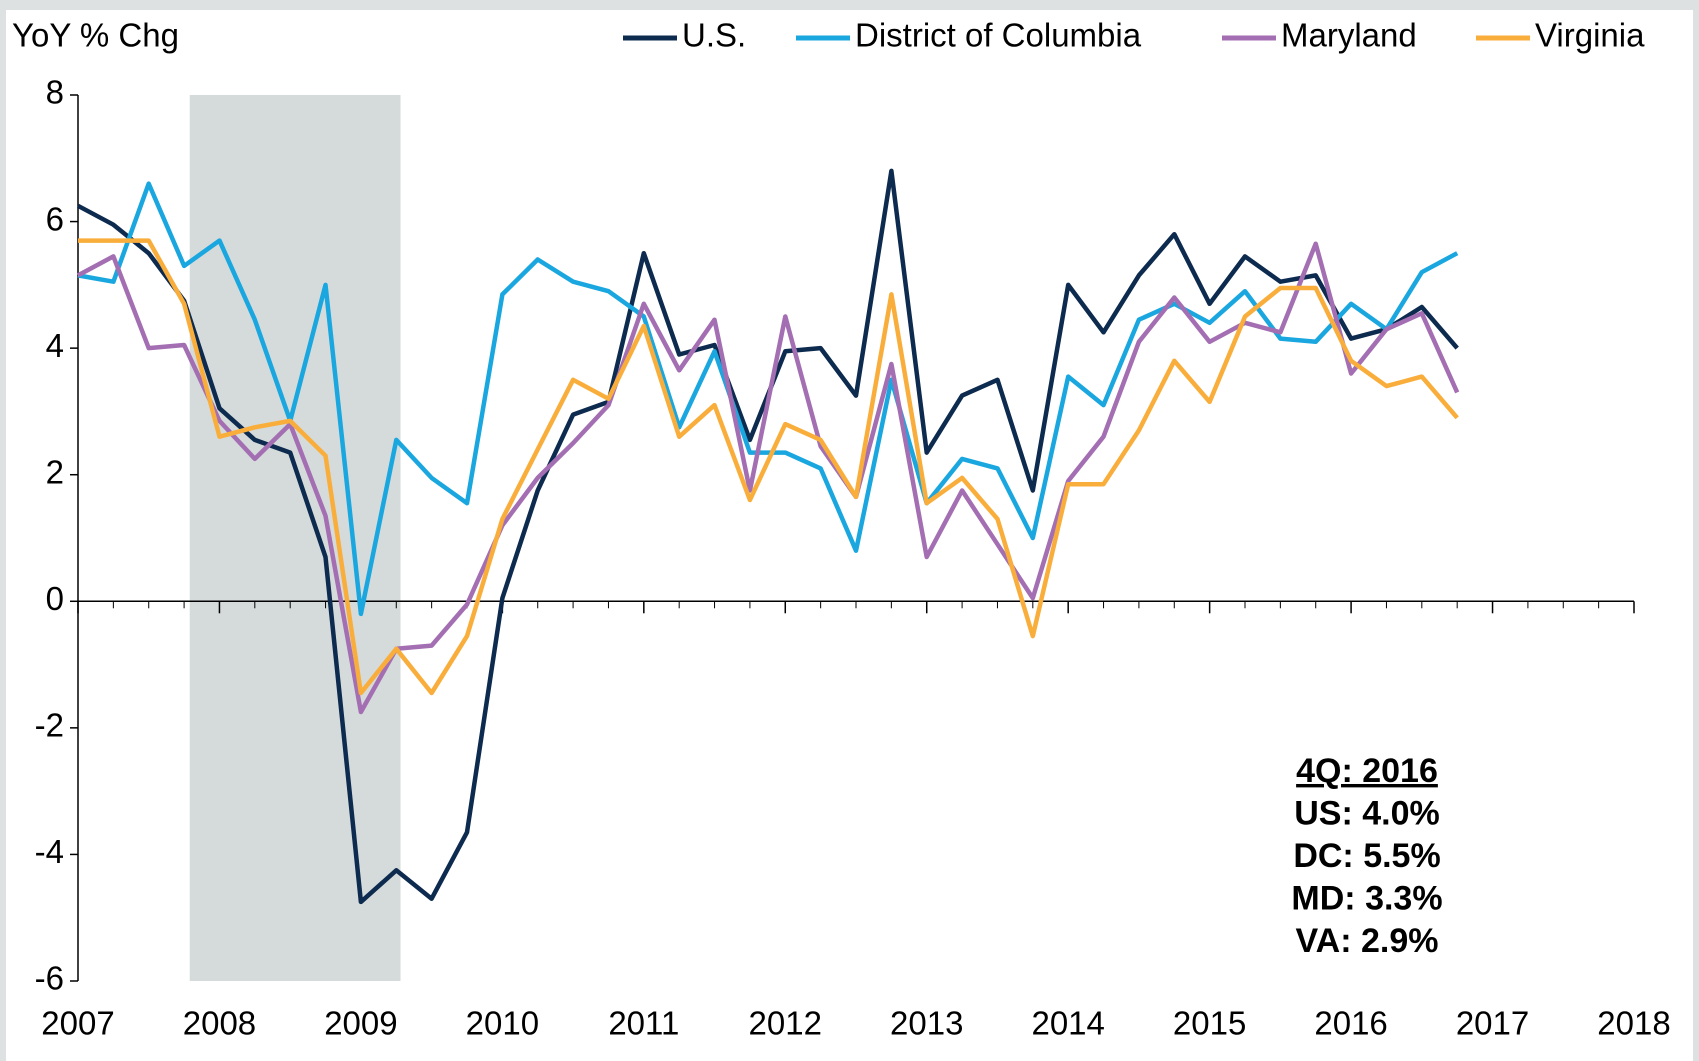 This screenshot has width=1699, height=1061. Describe the element at coordinates (55, 345) in the screenshot. I see `y-tick-label: 4` at that location.